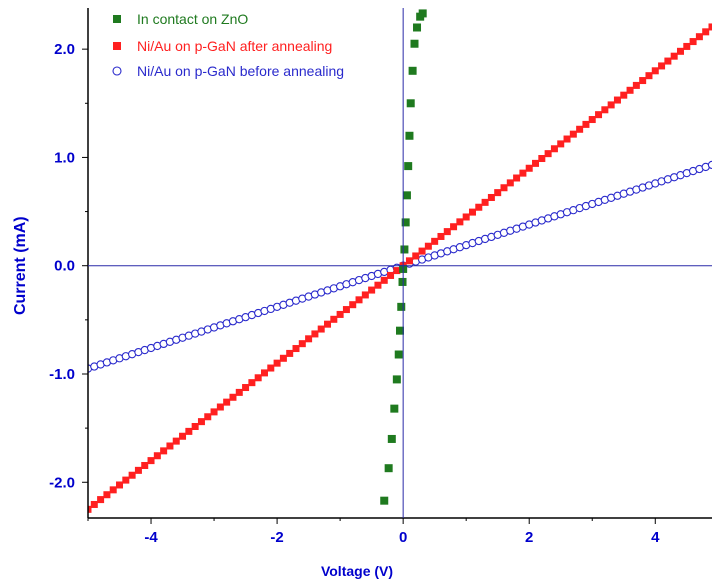 The image size is (712, 583). What do you see at coordinates (117, 71) in the screenshot?
I see `legend-marker` at bounding box center [117, 71].